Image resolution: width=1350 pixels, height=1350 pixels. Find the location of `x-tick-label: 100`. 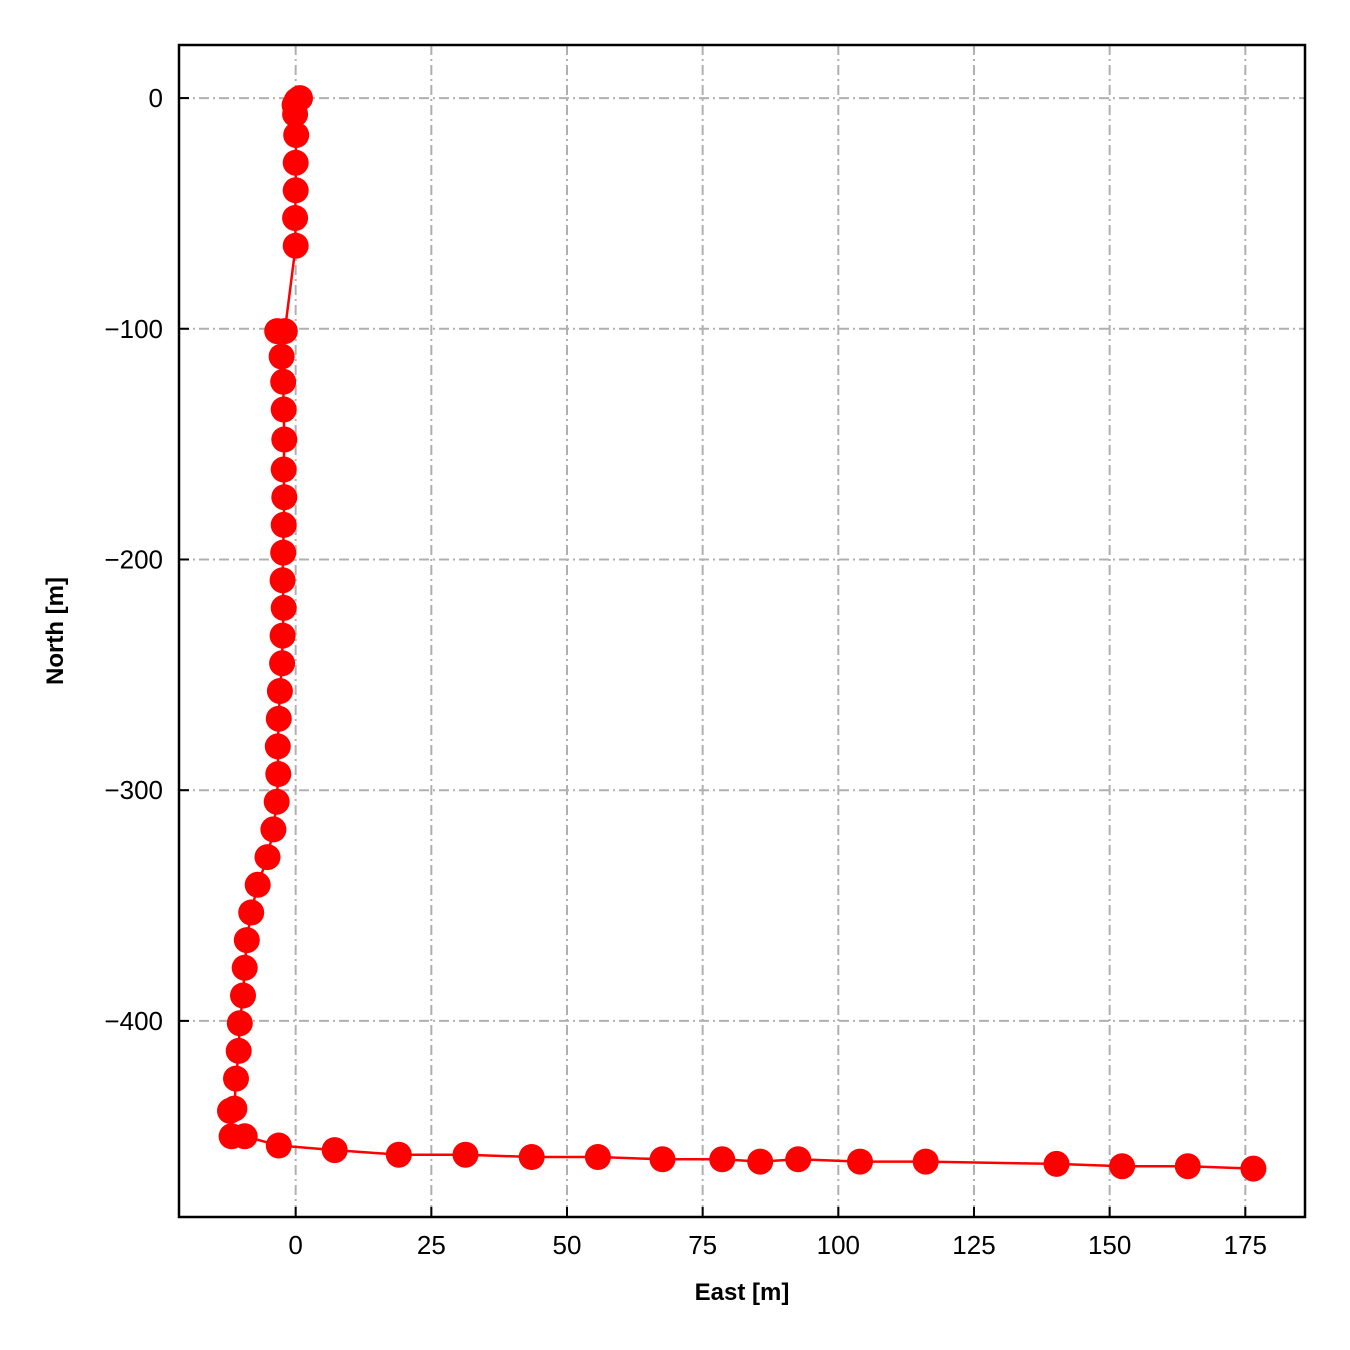

x-tick-label: 100 is located at coordinates (838, 1245).